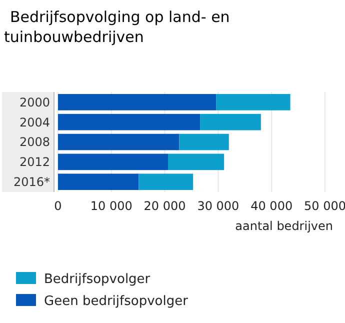 The height and width of the screenshot is (323, 345). What do you see at coordinates (34, 162) in the screenshot?
I see `y-tick-label: 2012` at bounding box center [34, 162].